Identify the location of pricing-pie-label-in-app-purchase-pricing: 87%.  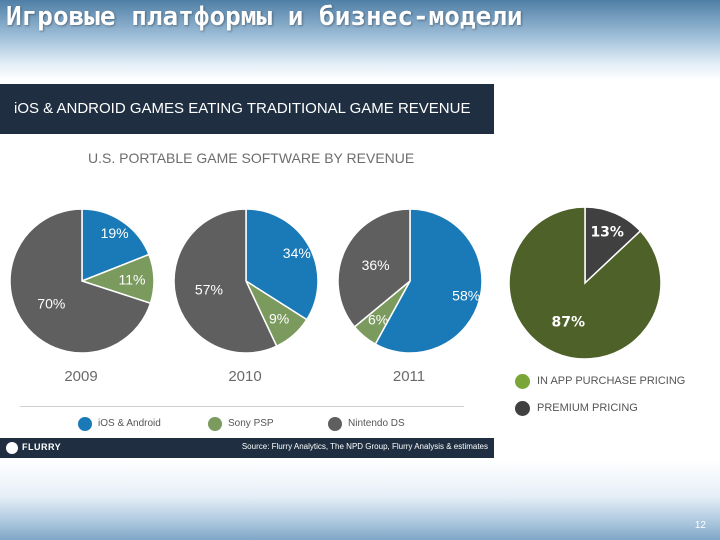
(569, 323).